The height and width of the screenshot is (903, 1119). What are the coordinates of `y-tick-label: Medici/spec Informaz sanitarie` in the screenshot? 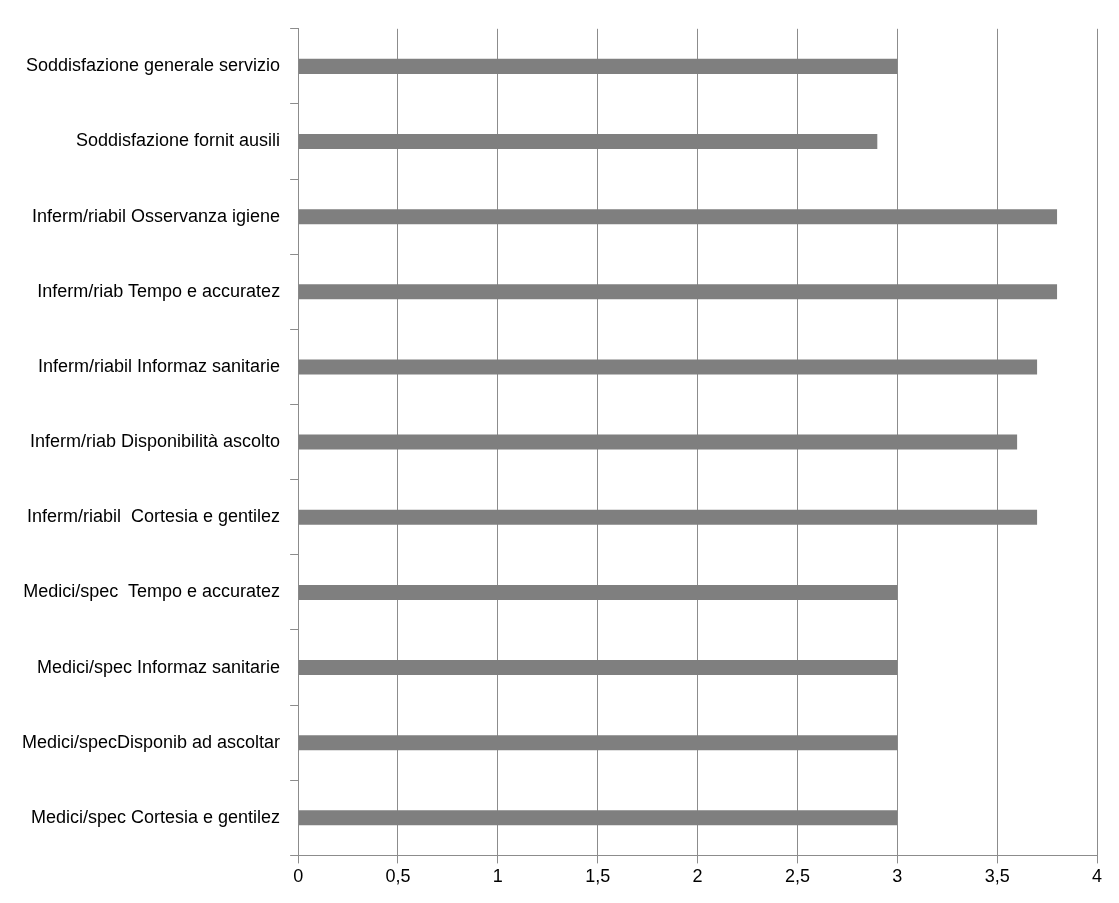 It's located at (159, 666).